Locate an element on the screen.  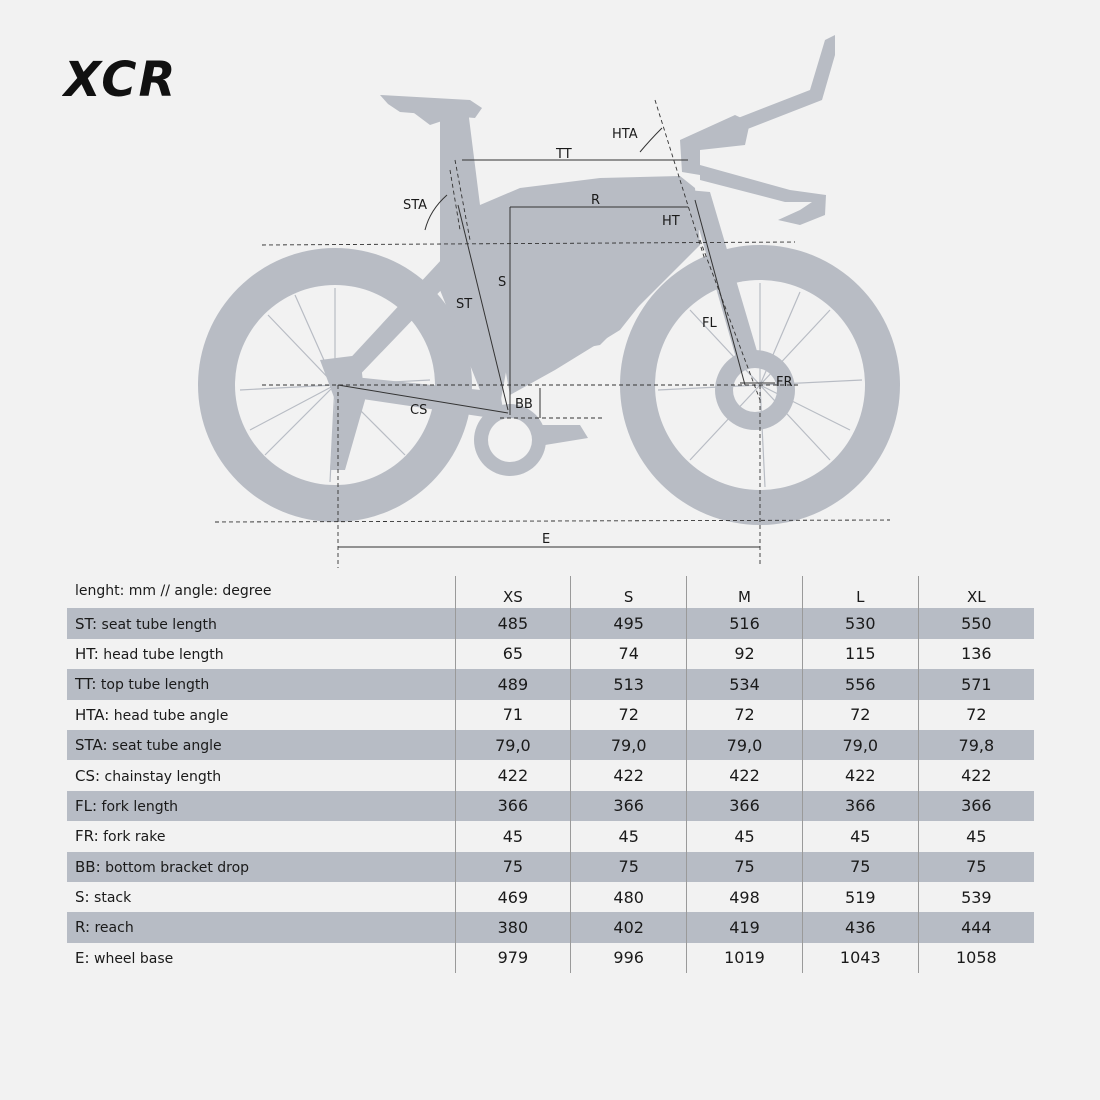
cell-value: 436 is located at coordinates (860, 927).